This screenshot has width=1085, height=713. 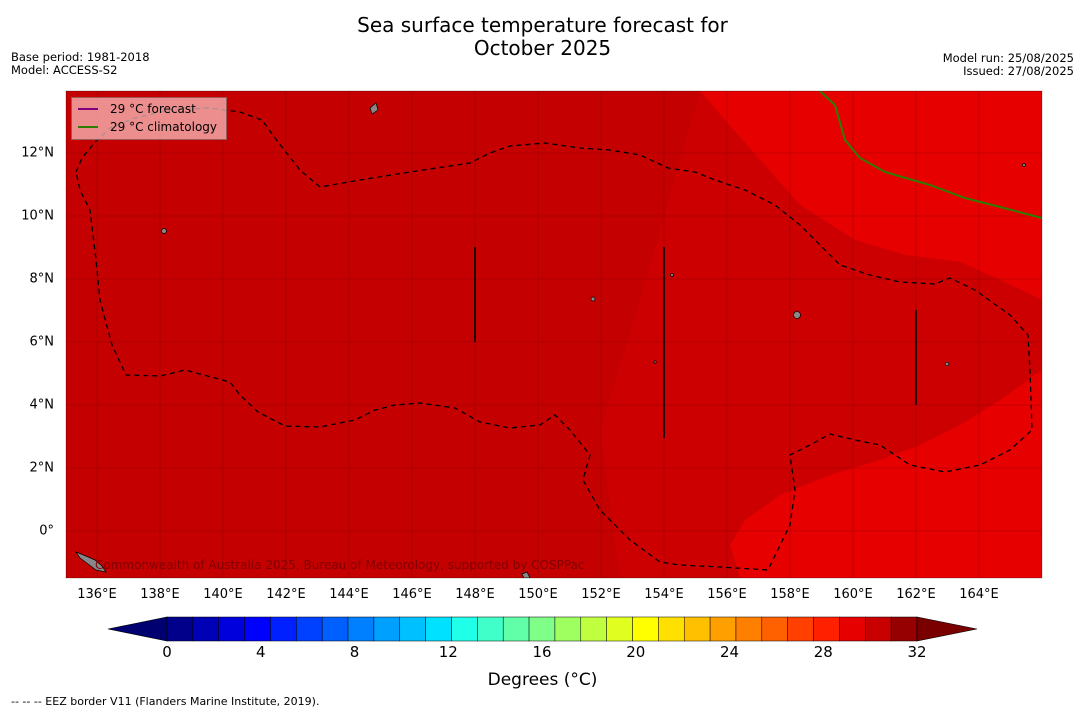 I want to click on legend-item-forecast: 29 °C forecast, so click(x=137, y=109).